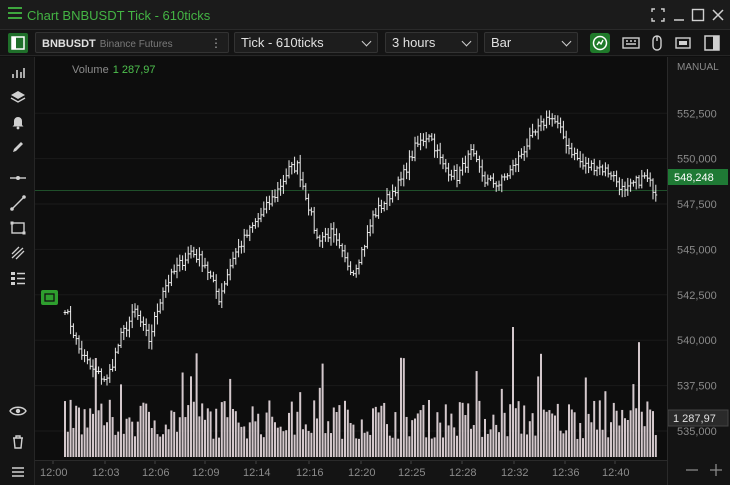 Image resolution: width=730 pixels, height=485 pixels. I want to click on indicators-icon, so click(18, 73).